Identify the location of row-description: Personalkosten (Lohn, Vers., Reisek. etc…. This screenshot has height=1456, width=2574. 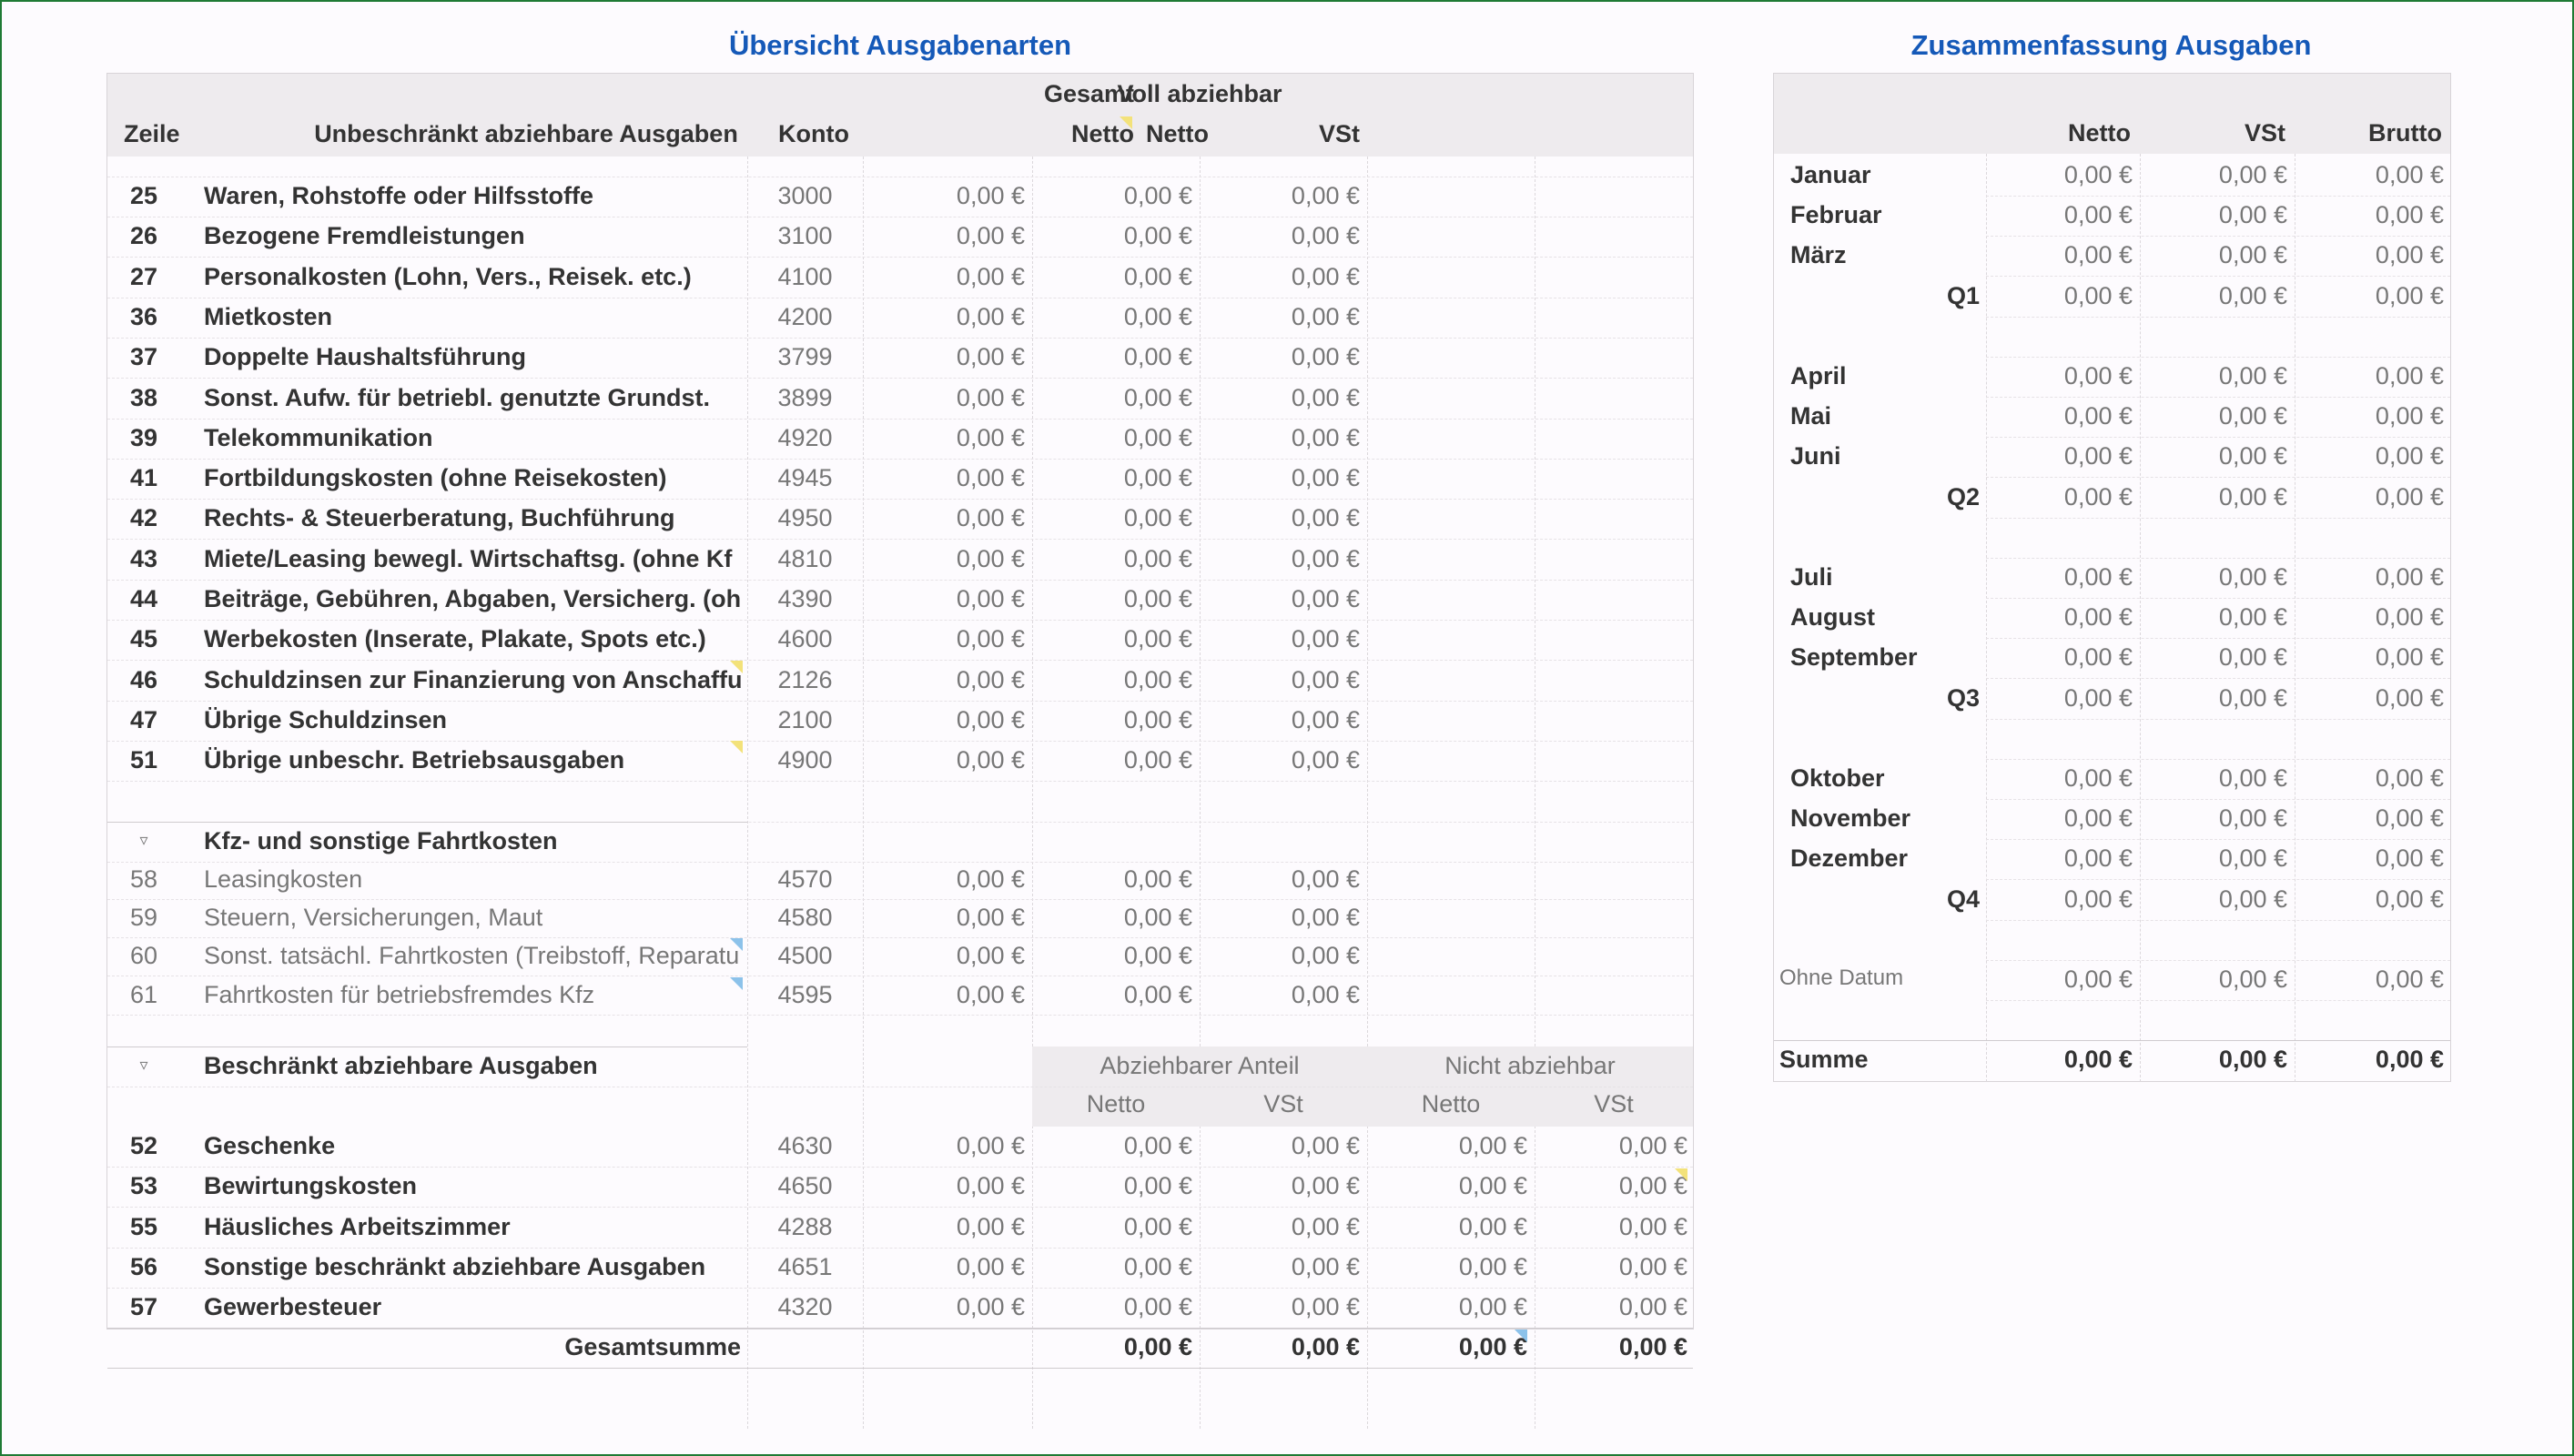
(448, 277).